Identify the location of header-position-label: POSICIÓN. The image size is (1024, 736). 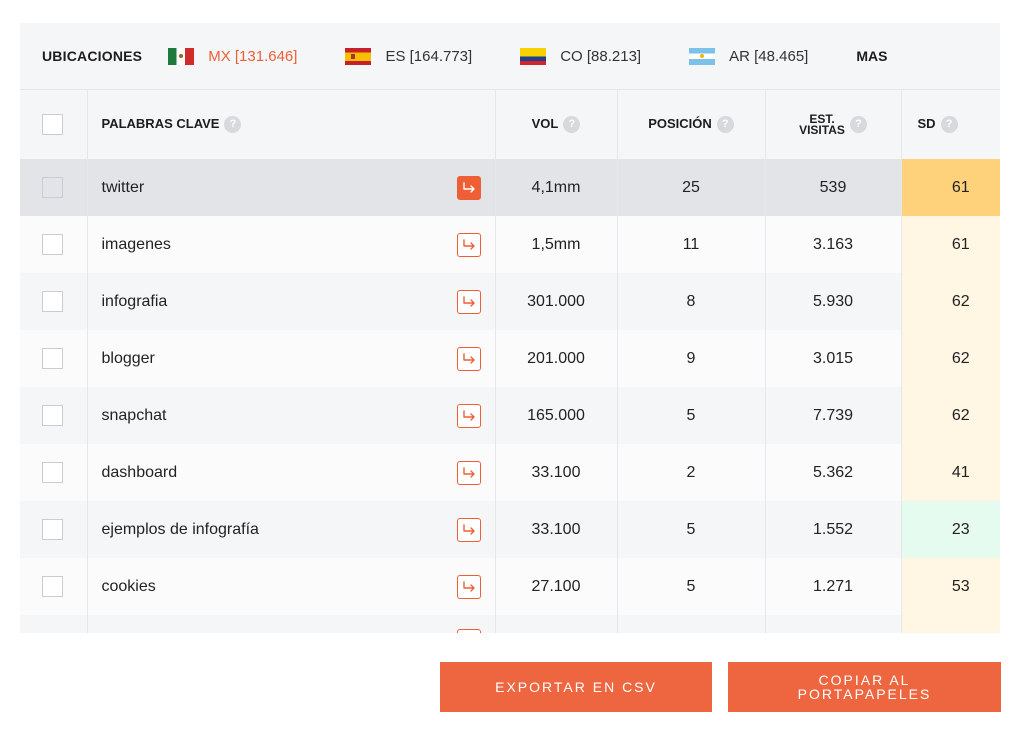
(680, 123).